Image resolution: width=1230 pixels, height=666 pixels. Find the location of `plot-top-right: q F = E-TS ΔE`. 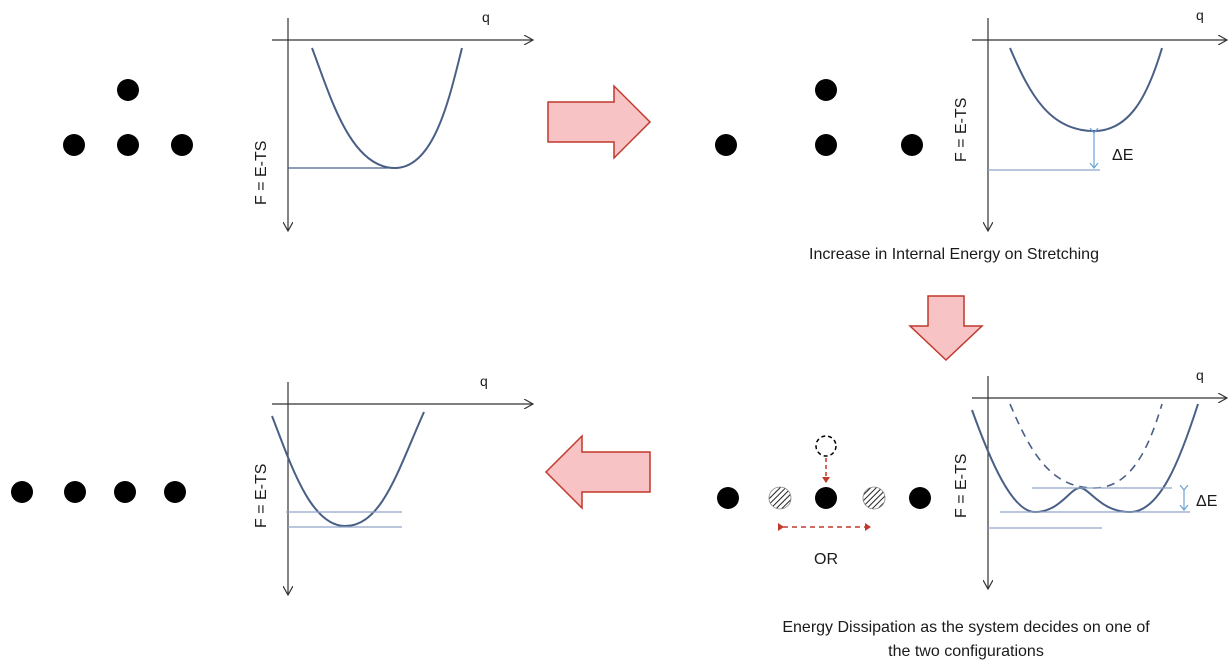

plot-top-right: q F = E-TS ΔE is located at coordinates (1089, 118).